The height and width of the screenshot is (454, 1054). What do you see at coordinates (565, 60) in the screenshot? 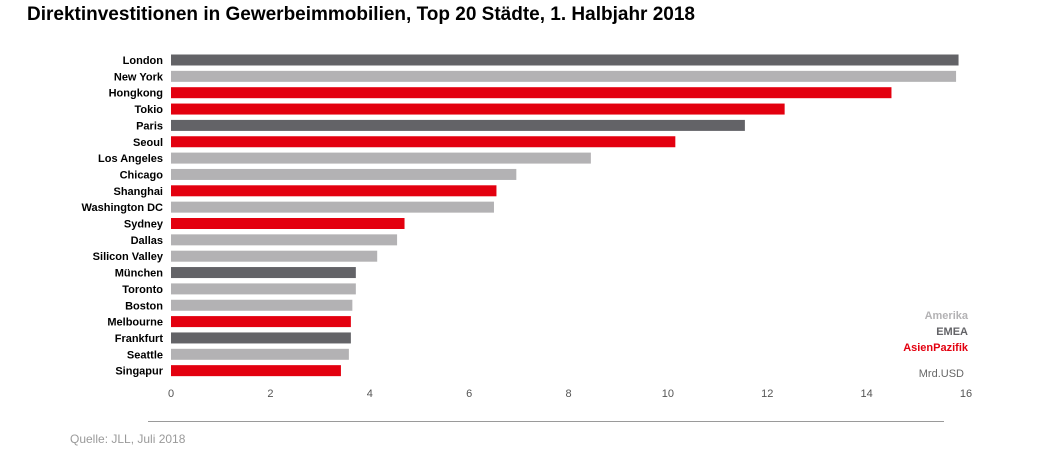
I see `bar-london` at bounding box center [565, 60].